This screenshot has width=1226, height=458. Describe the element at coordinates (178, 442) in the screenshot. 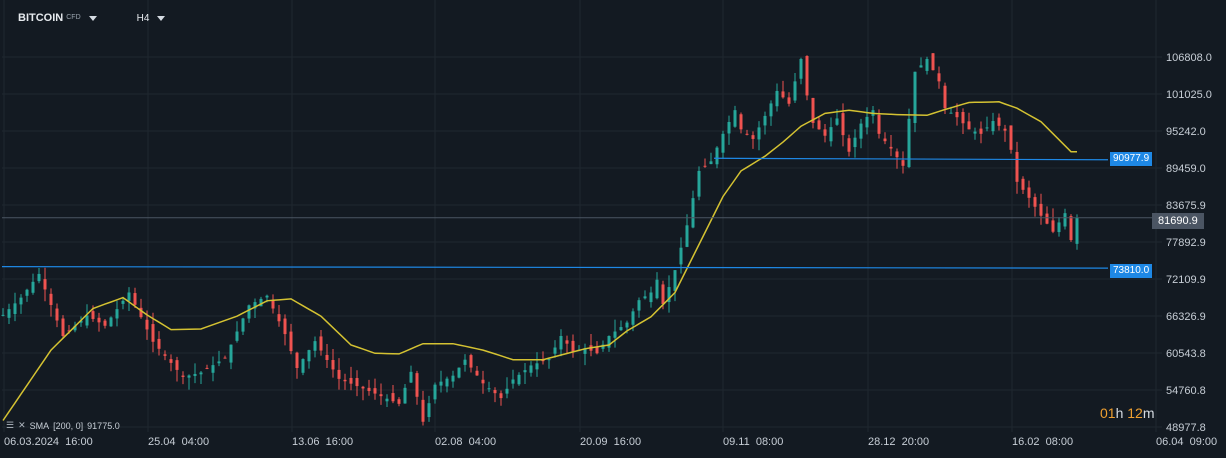

I see `x-tick-label: 25.04 04:00` at that location.